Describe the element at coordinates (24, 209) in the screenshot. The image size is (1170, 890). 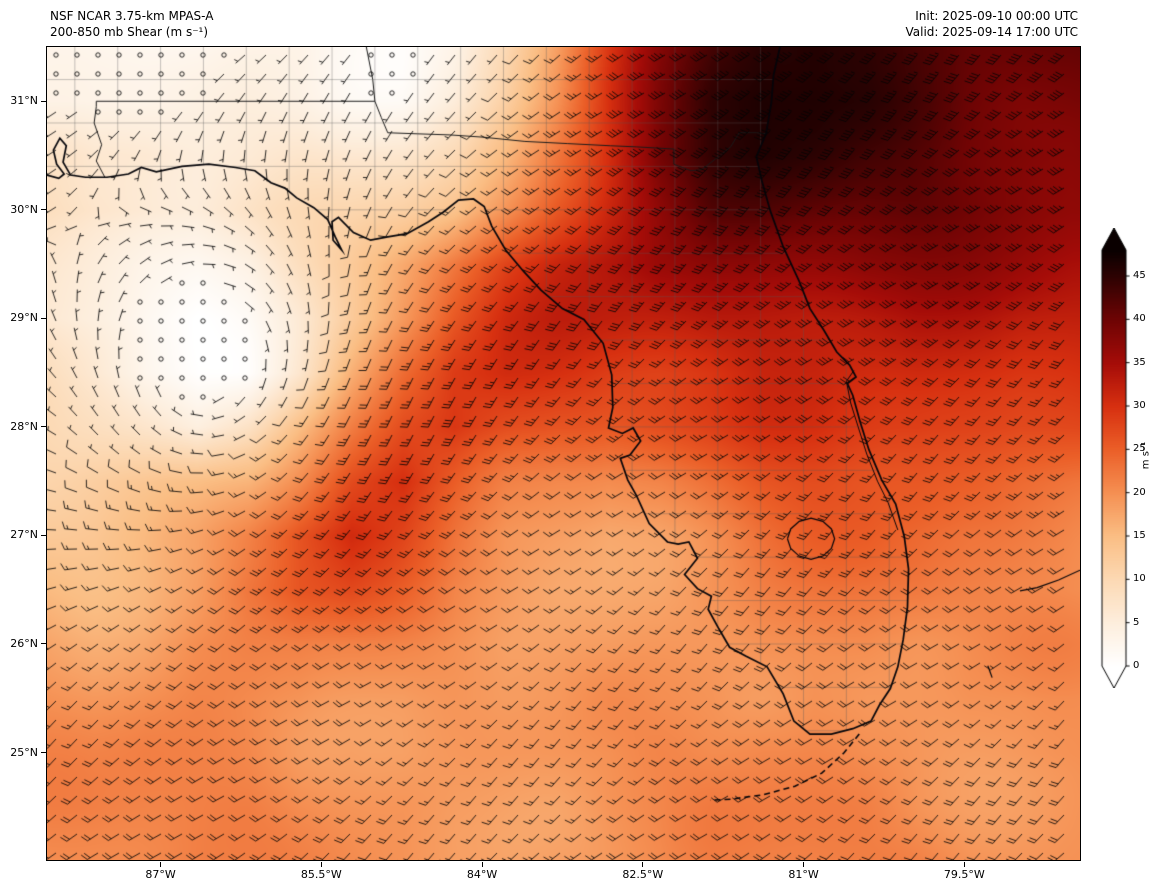
I see `y-tick-label: 30°N` at that location.